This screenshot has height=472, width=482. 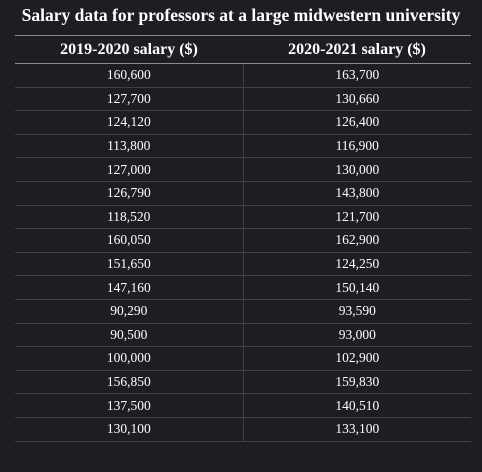 What do you see at coordinates (129, 264) in the screenshot?
I see `salary-2019-2020-cell: 151,650` at bounding box center [129, 264].